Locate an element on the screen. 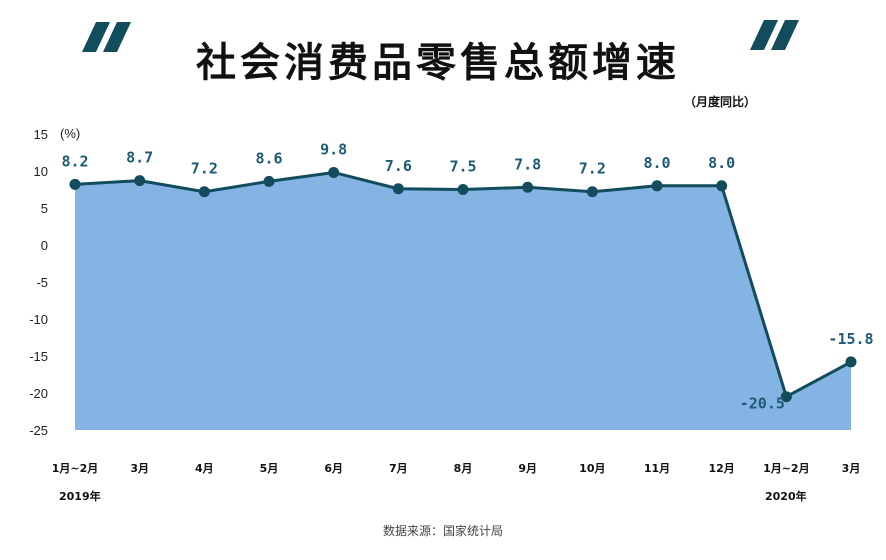 The image size is (886, 560). data-label: 9.8 is located at coordinates (333, 149).